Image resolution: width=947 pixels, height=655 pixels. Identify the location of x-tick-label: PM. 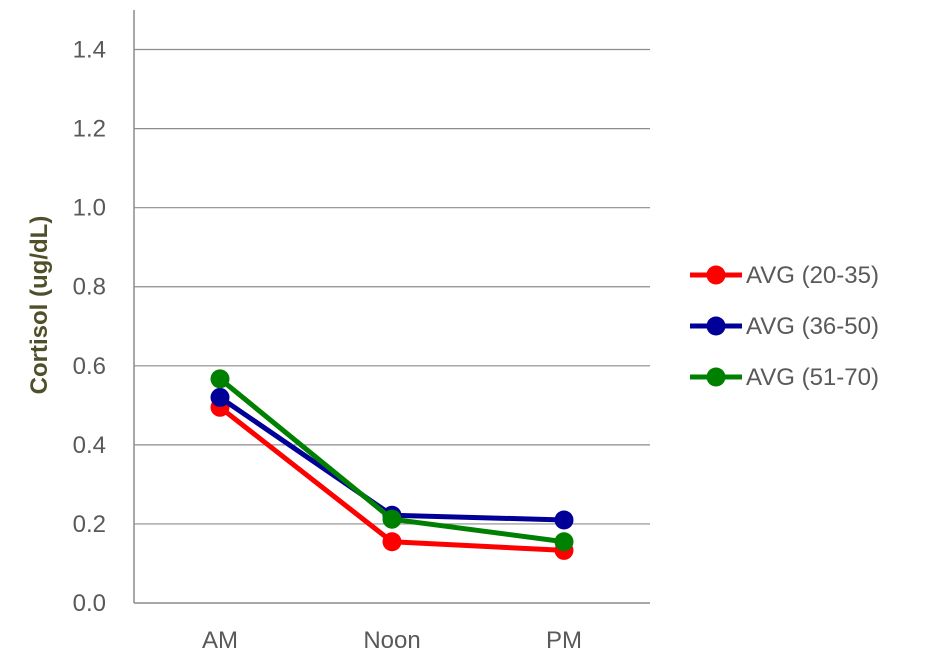
(564, 640).